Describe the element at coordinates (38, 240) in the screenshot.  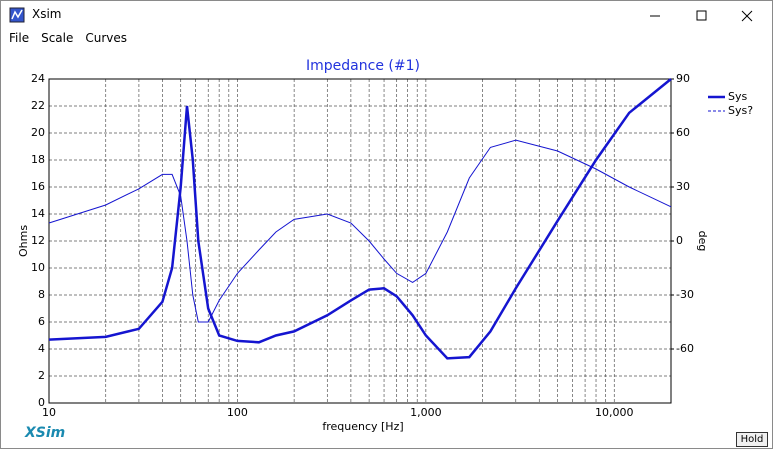
I see `y-tick-label: 12` at that location.